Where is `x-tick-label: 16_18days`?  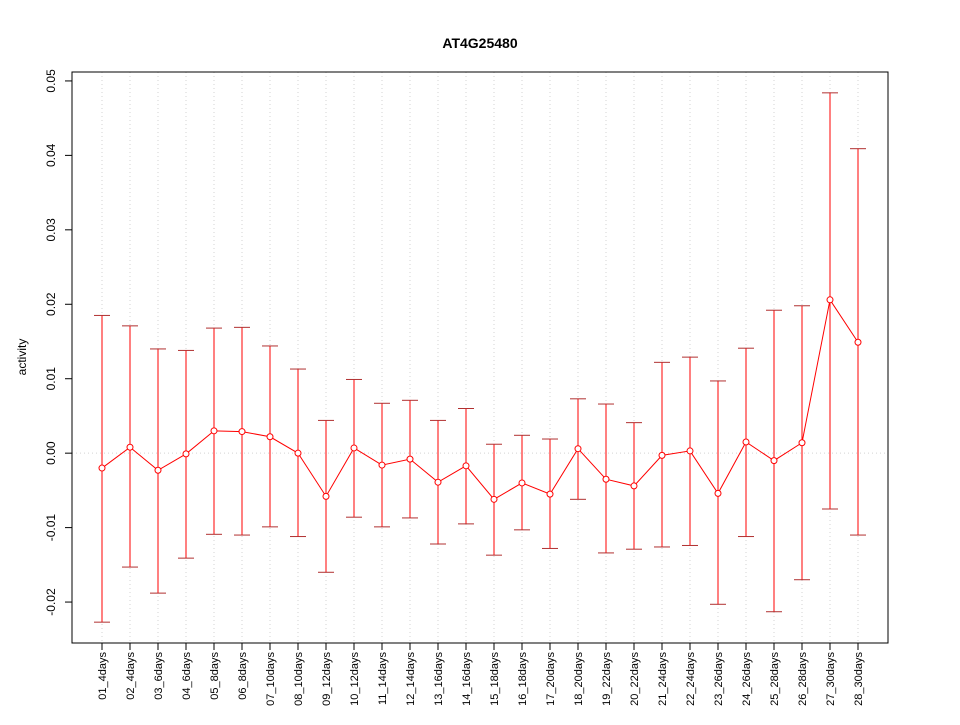
x-tick-label: 16_18days is located at coordinates (523, 679).